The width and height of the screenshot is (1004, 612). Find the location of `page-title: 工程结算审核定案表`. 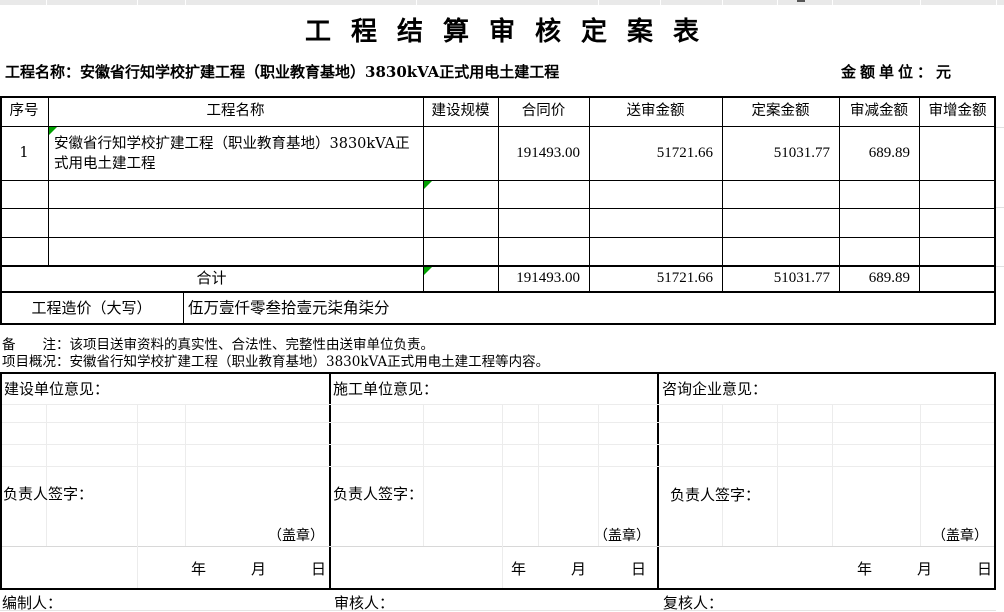

page-title: 工程结算审核定案表 is located at coordinates (511, 32).